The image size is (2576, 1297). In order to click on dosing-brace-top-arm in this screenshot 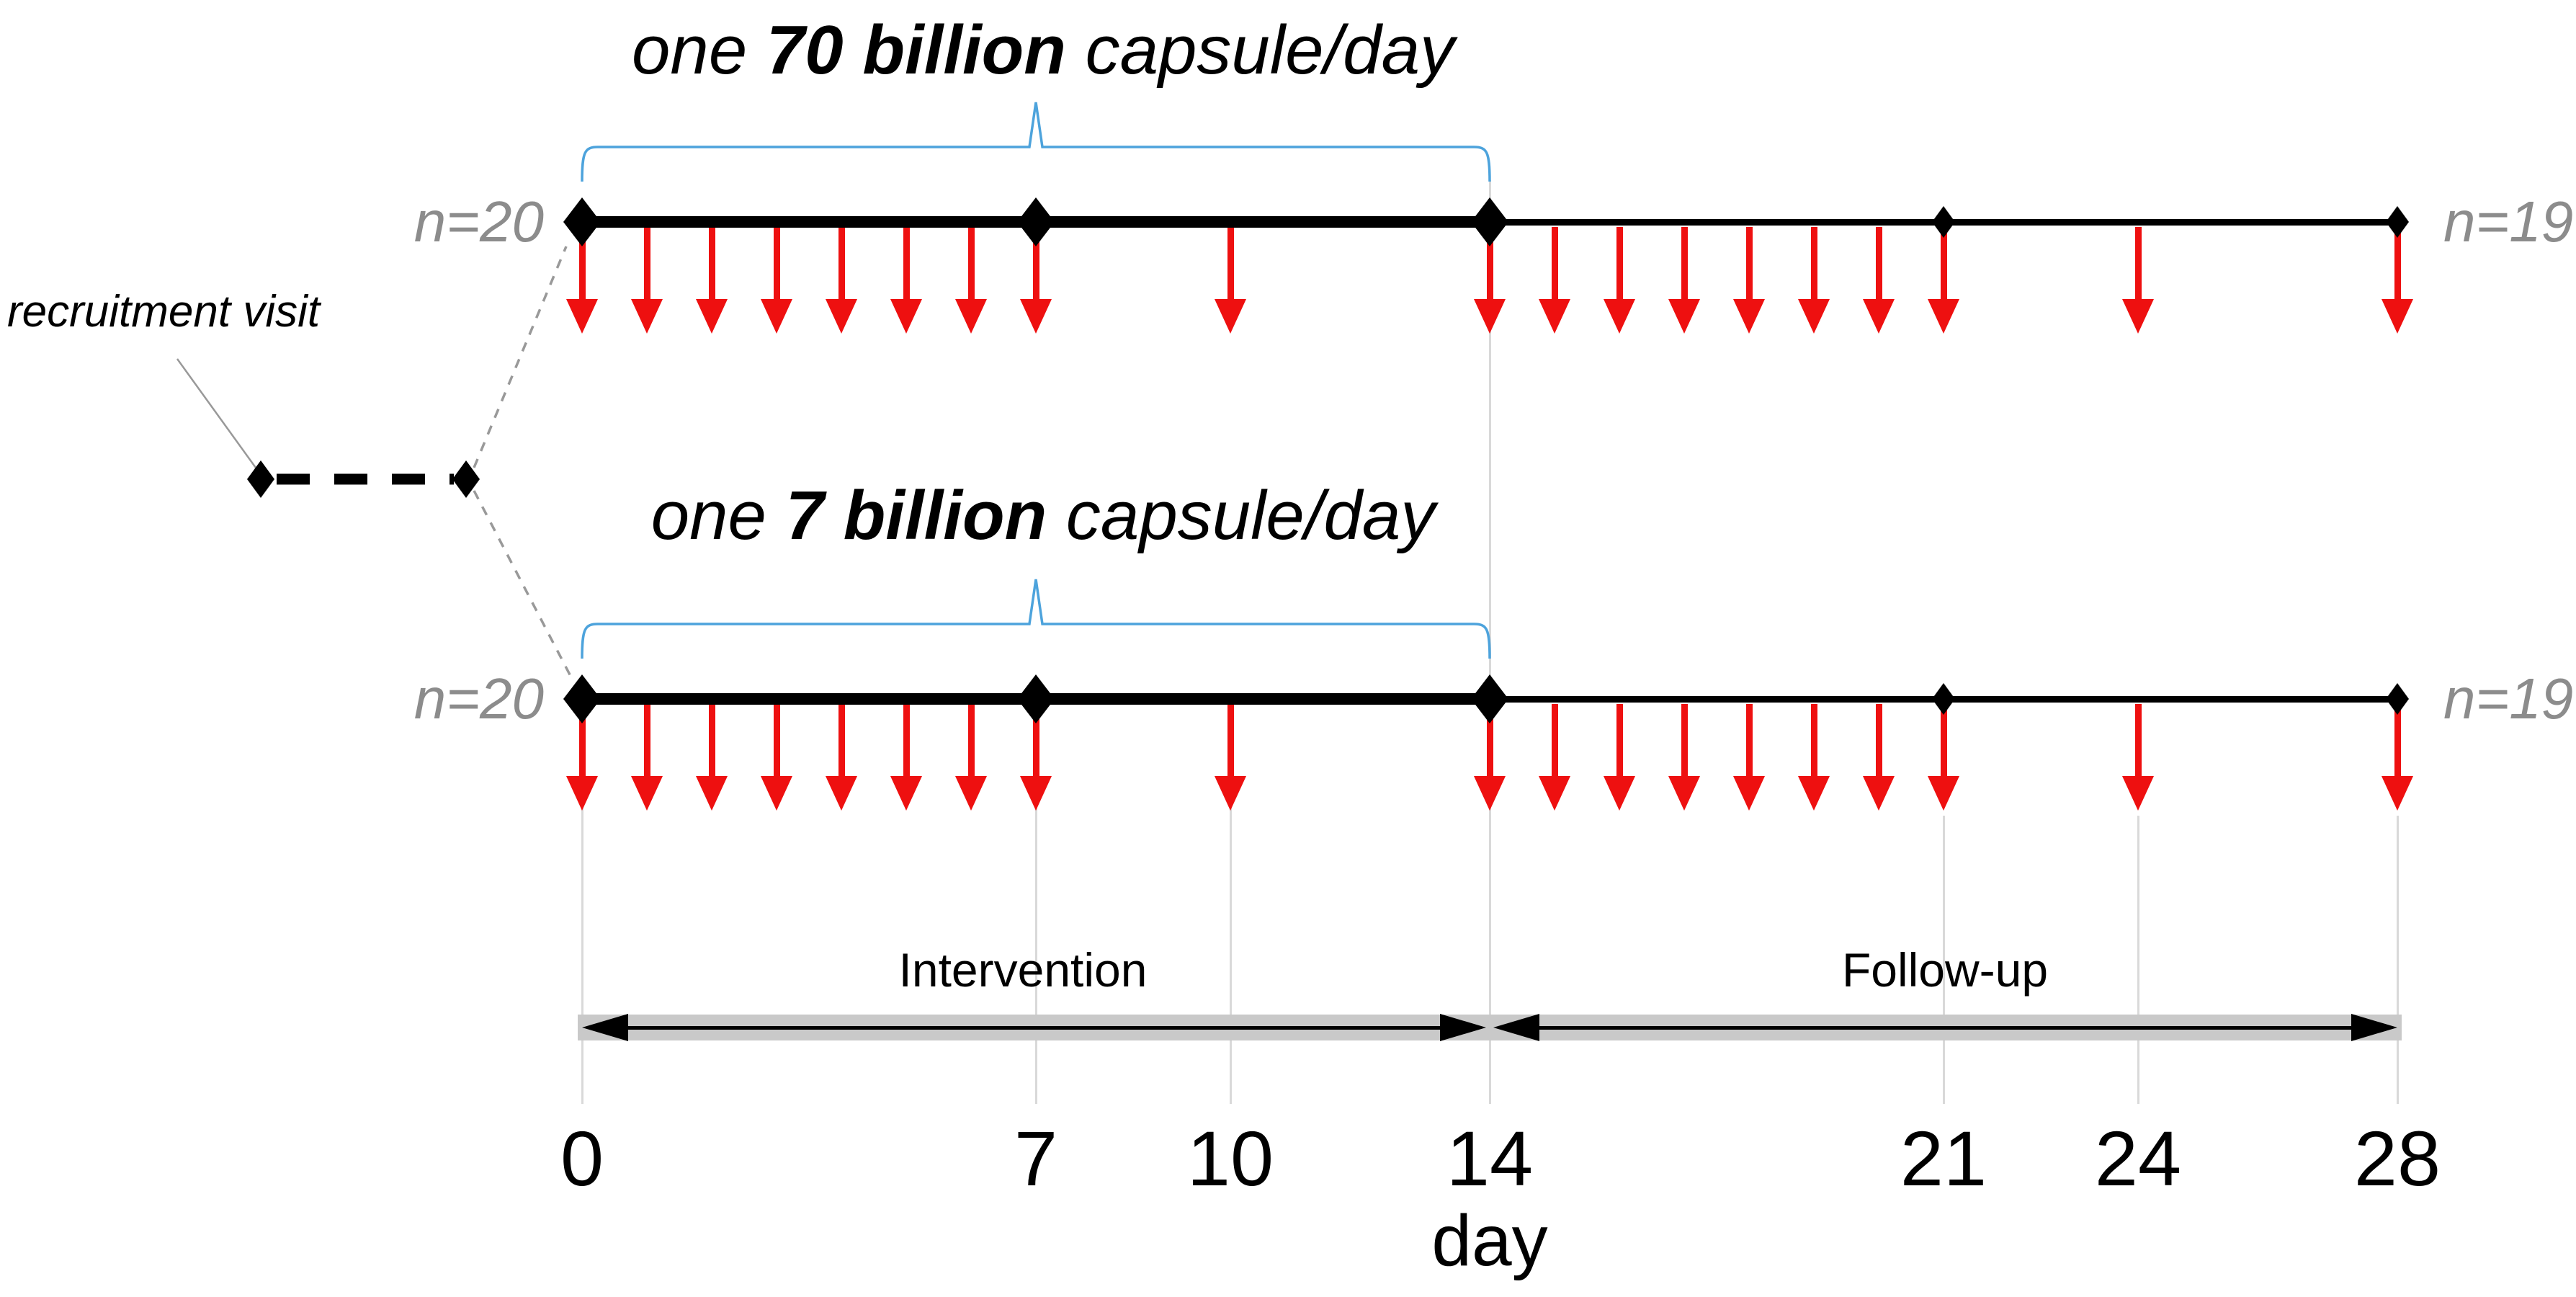, I will do `click(1036, 142)`.